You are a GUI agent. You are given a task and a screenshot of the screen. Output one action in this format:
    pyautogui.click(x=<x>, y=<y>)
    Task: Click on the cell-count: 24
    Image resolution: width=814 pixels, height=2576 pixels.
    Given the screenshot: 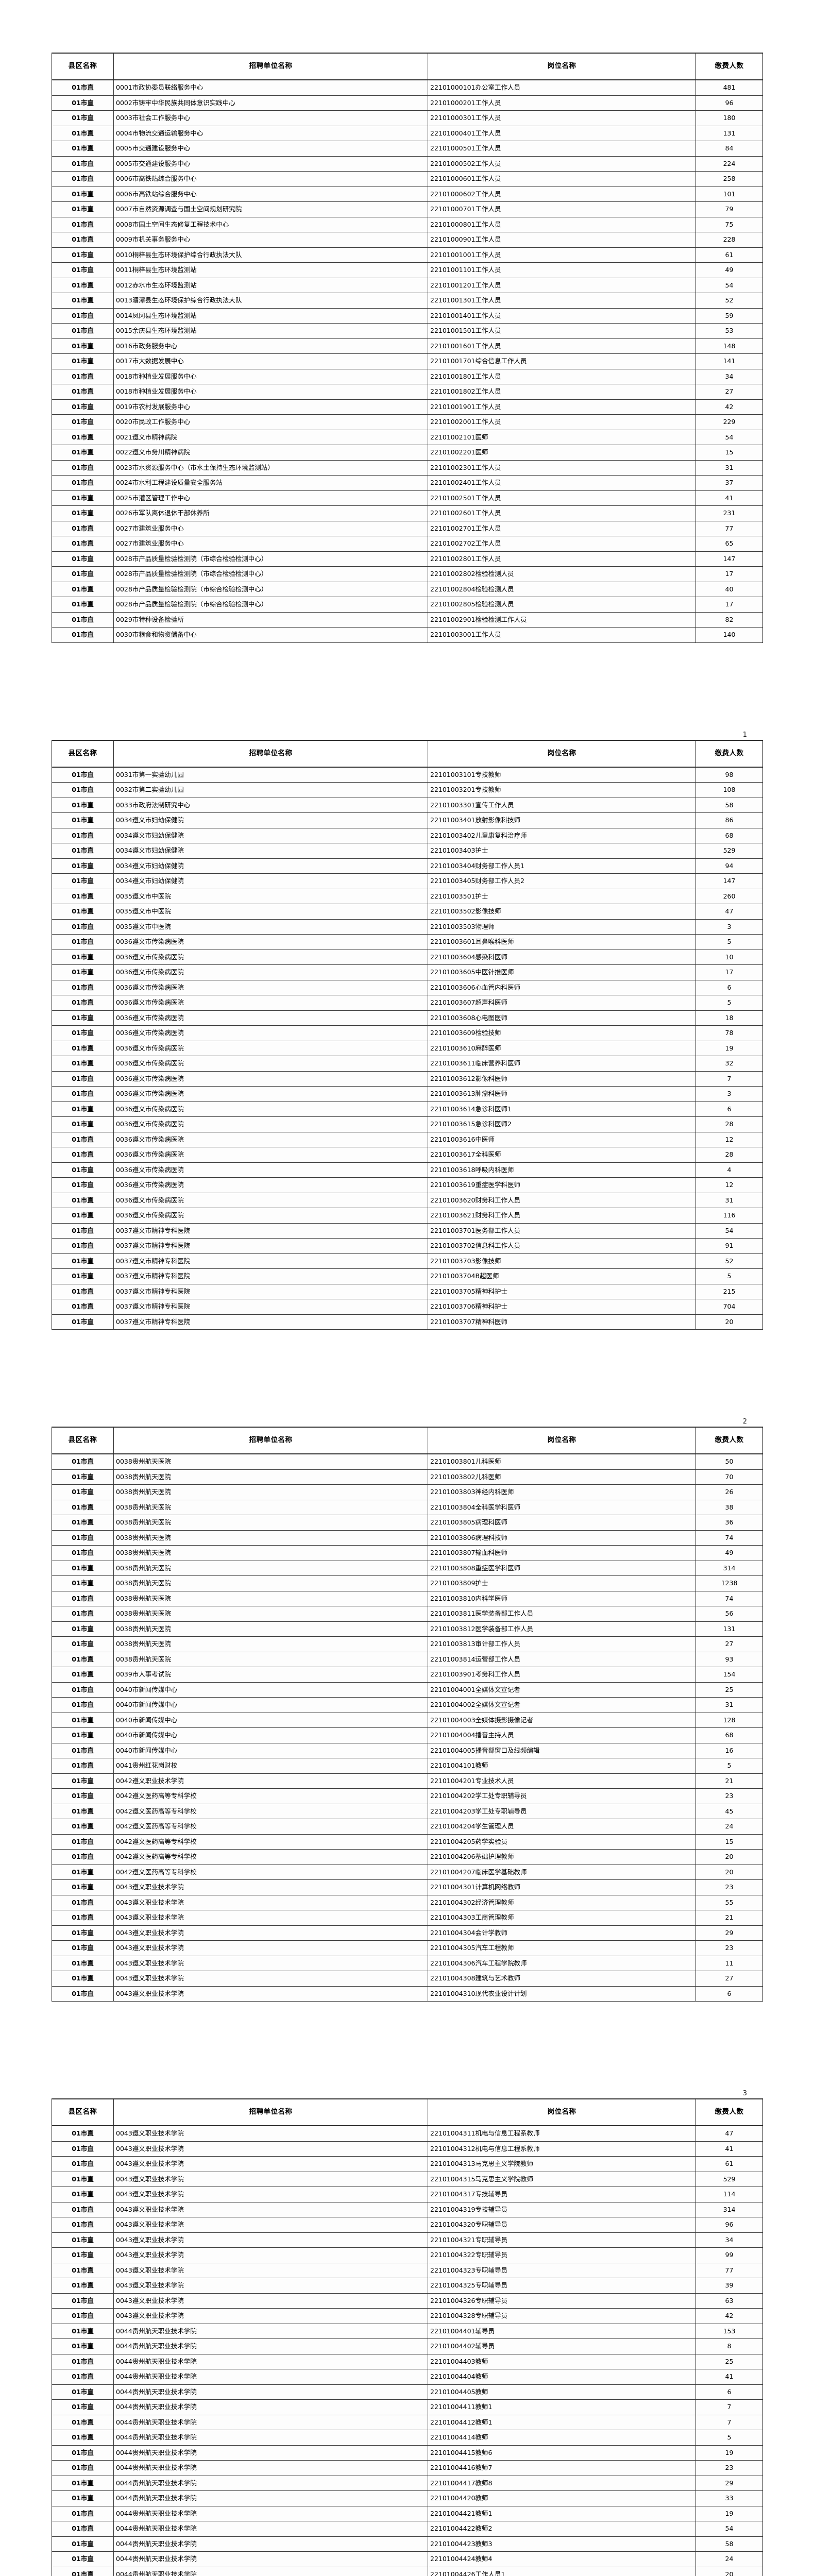 What is the action you would take?
    pyautogui.click(x=729, y=1827)
    